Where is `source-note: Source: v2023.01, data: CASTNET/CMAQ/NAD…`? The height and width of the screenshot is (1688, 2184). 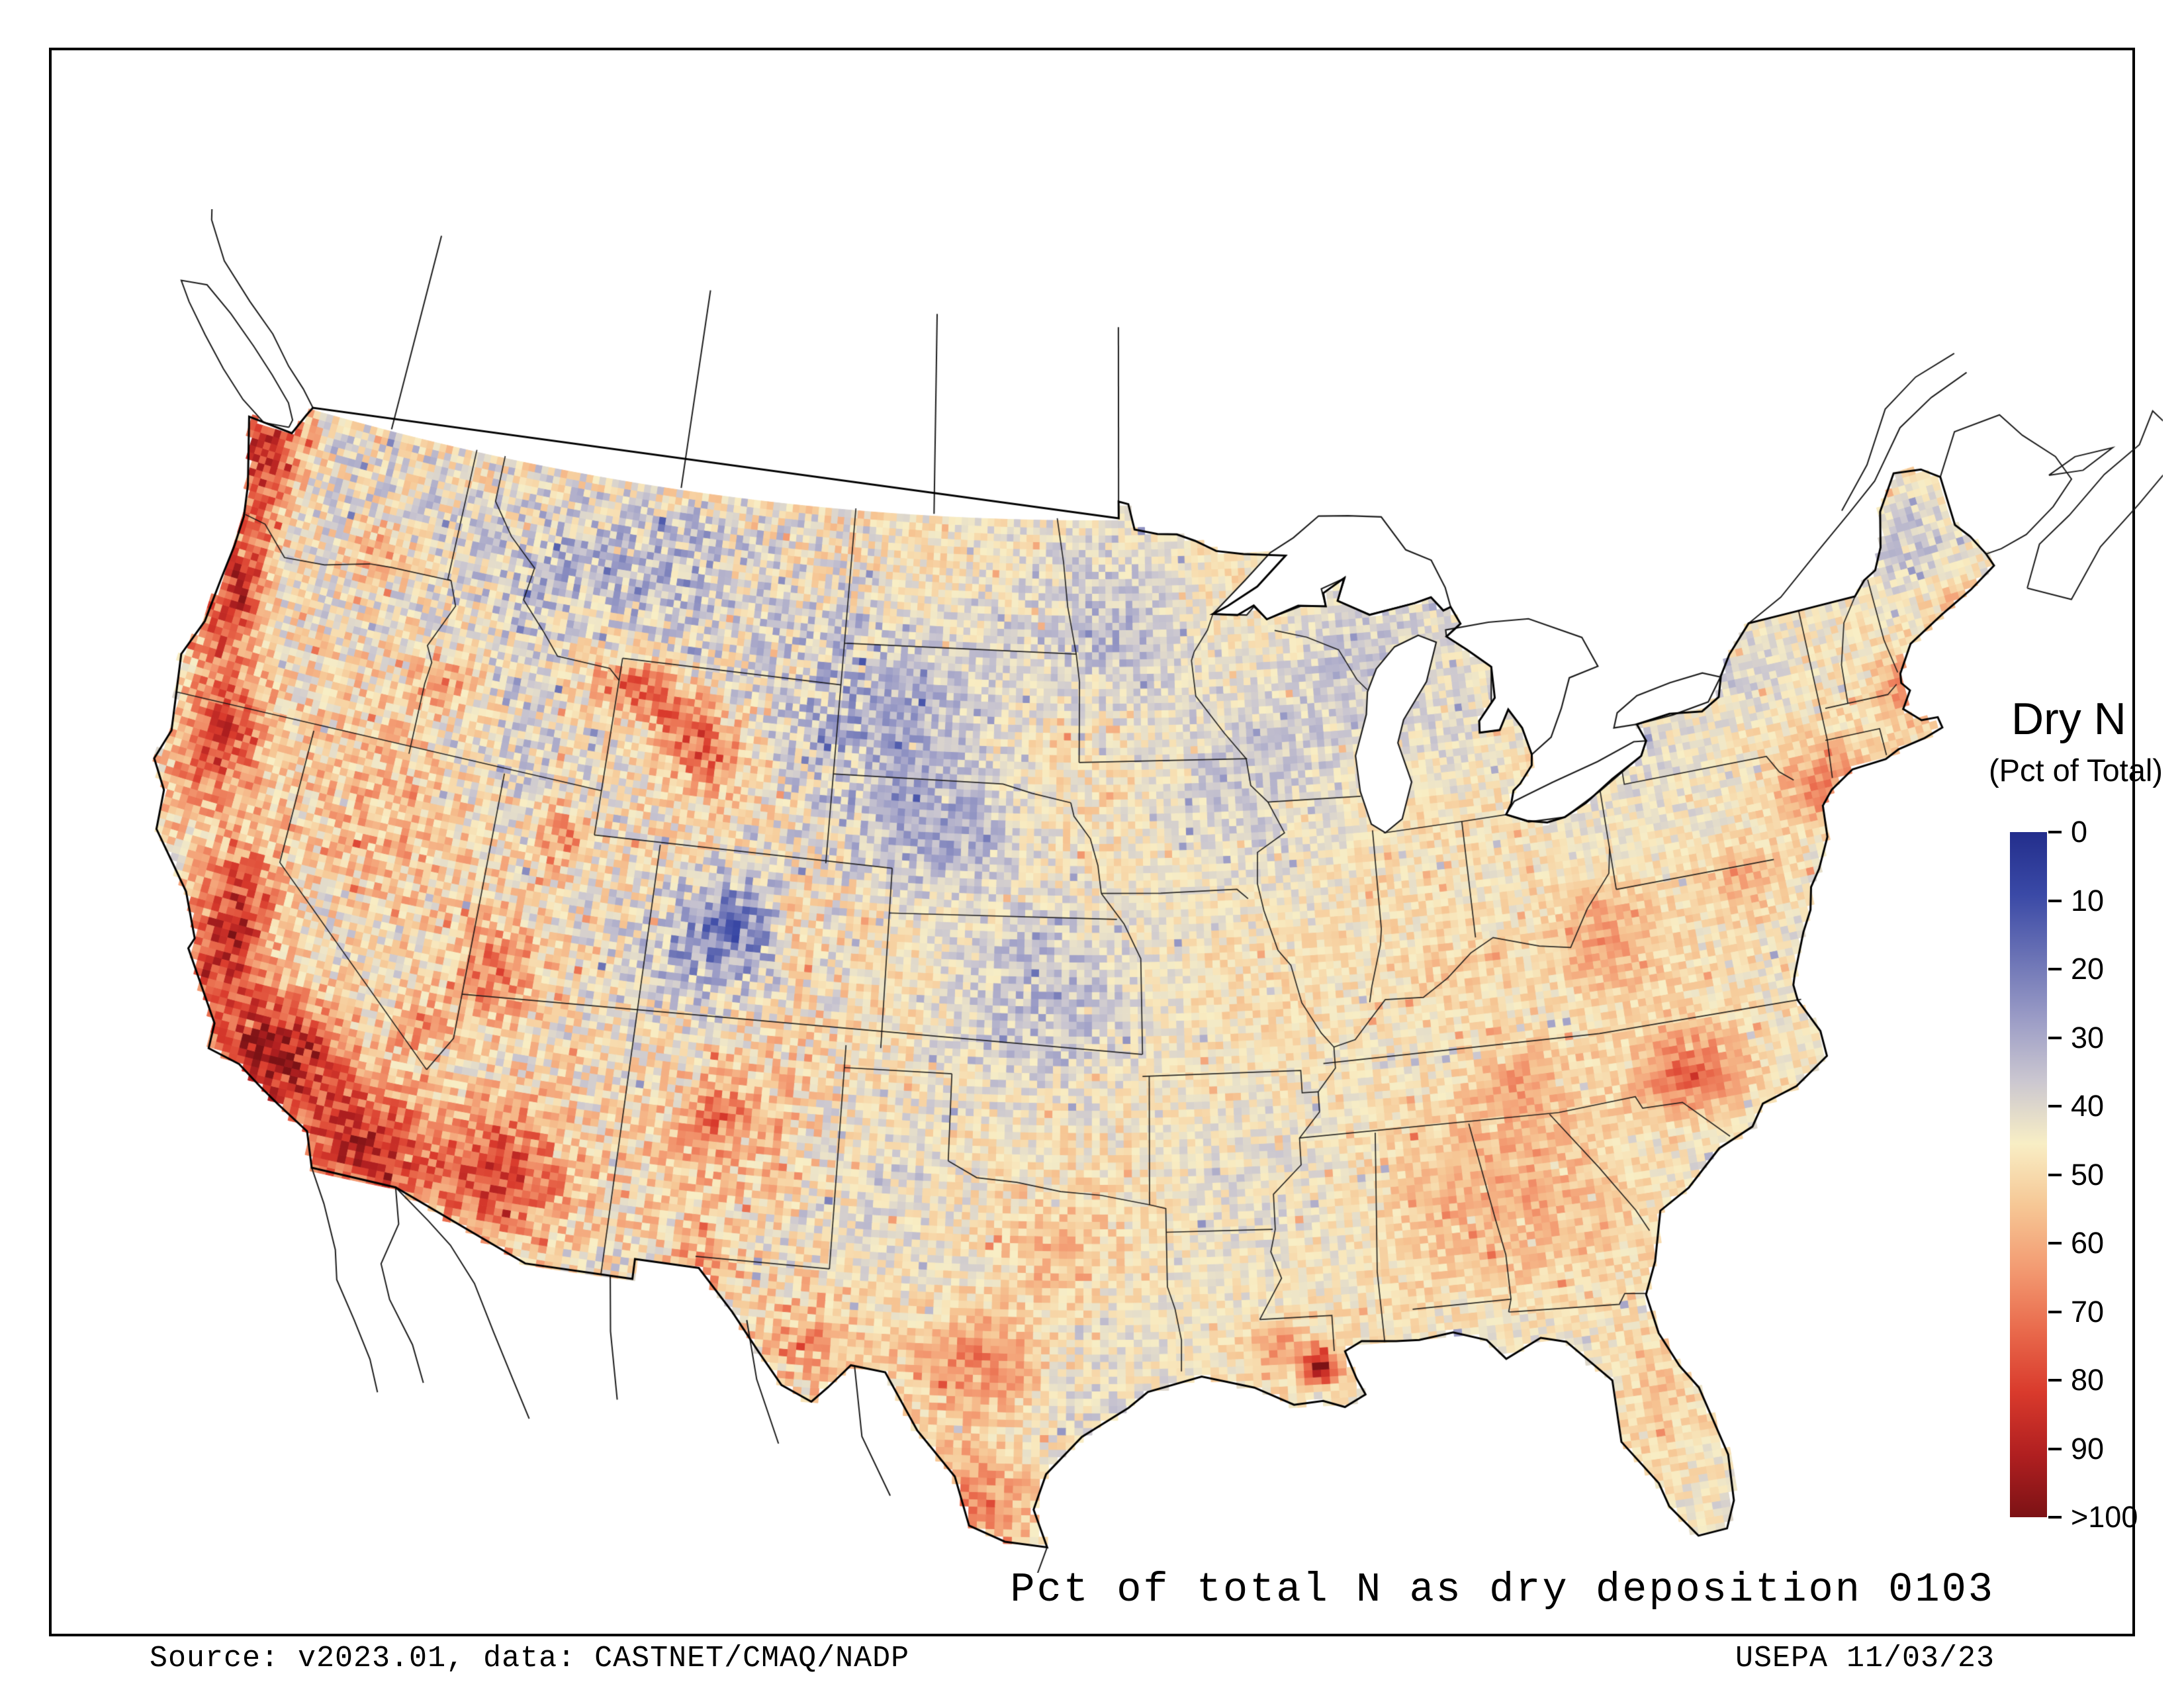
source-note: Source: v2023.01, data: CASTNET/CMAQ/NAD… is located at coordinates (530, 1658).